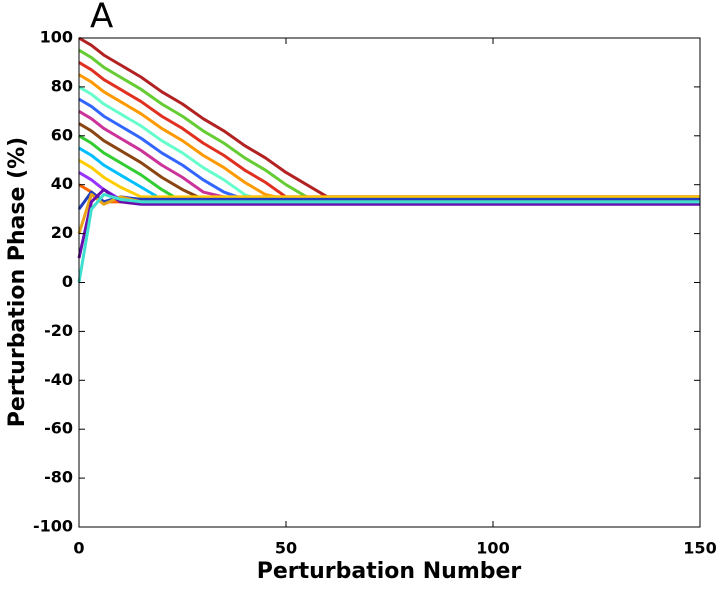 Image resolution: width=717 pixels, height=590 pixels. I want to click on y-tick-label: 40, so click(62, 183).